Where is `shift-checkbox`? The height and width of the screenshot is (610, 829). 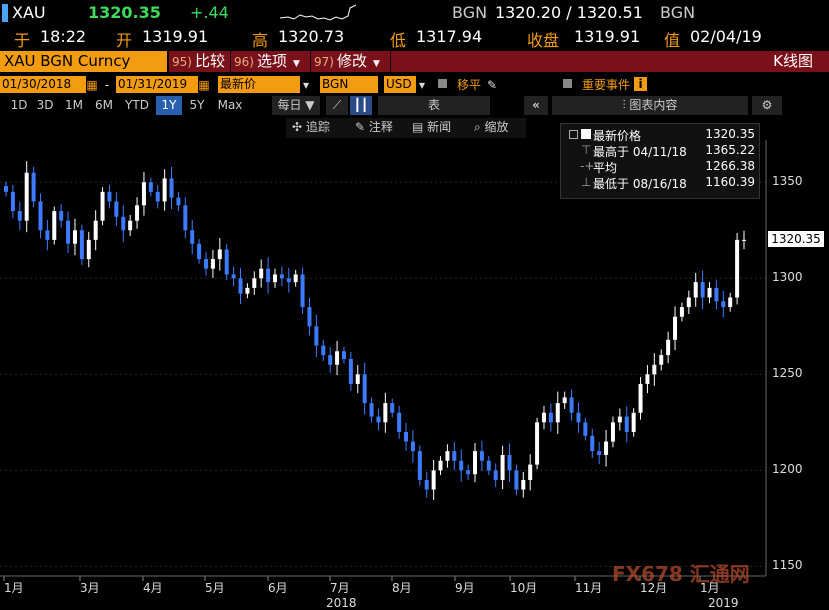
shift-checkbox is located at coordinates (442, 83).